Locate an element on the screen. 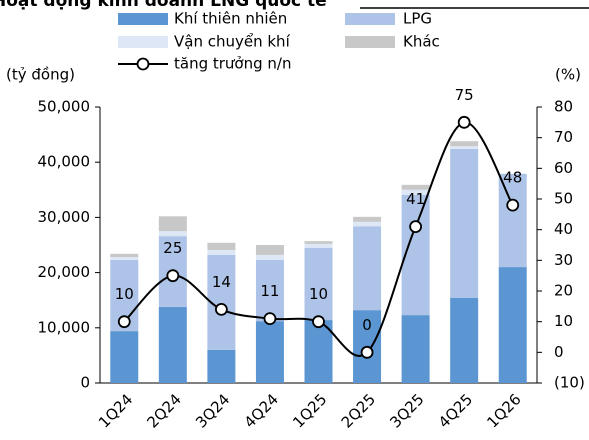  y2-tick-label: 20 is located at coordinates (563, 291).